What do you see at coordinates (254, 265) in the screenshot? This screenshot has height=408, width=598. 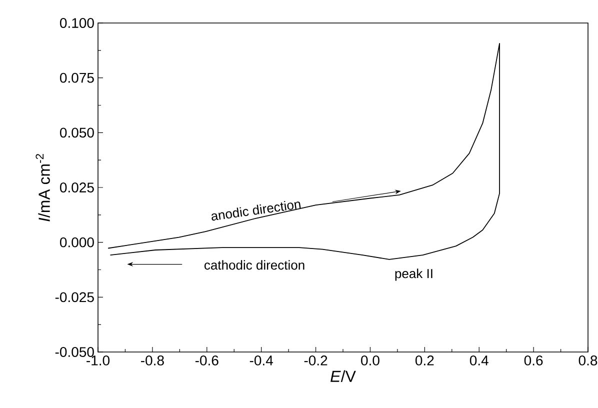 I see `annotation: cathodic direction` at bounding box center [254, 265].